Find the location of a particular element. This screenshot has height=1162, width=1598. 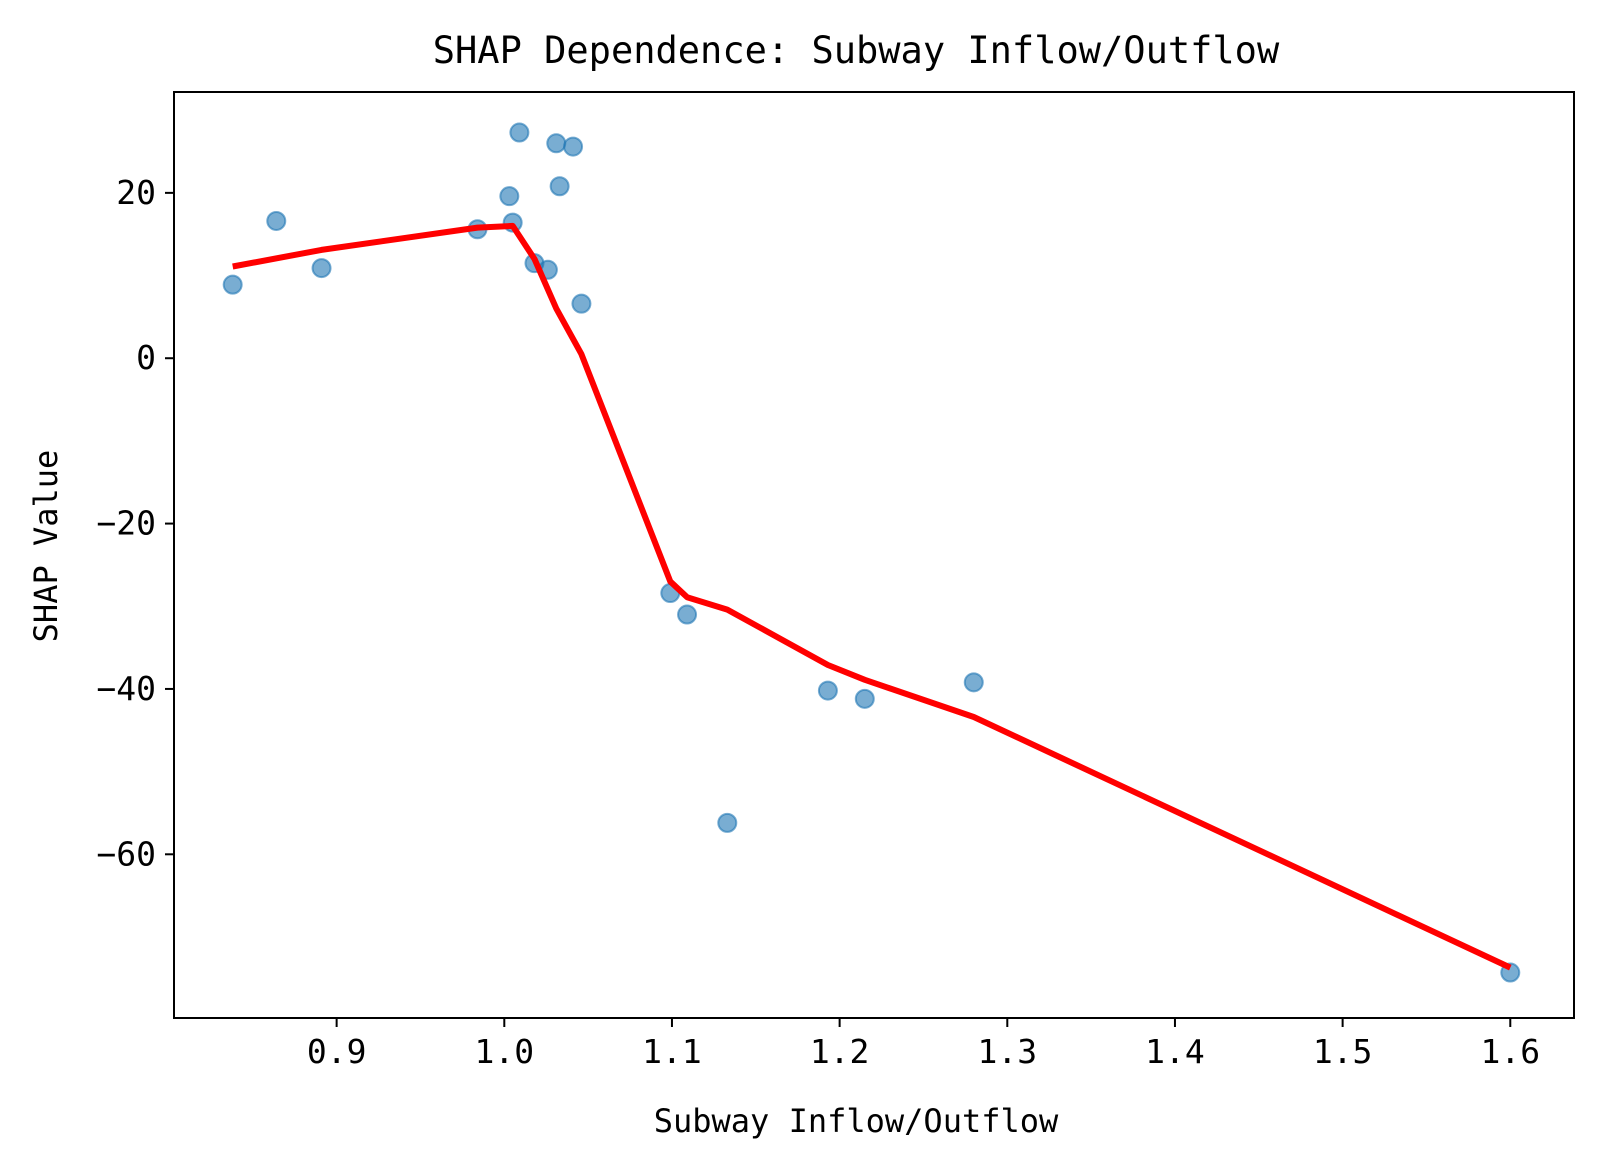

x-axis-label: Subway Inflow/Outflow is located at coordinates (856, 1121).